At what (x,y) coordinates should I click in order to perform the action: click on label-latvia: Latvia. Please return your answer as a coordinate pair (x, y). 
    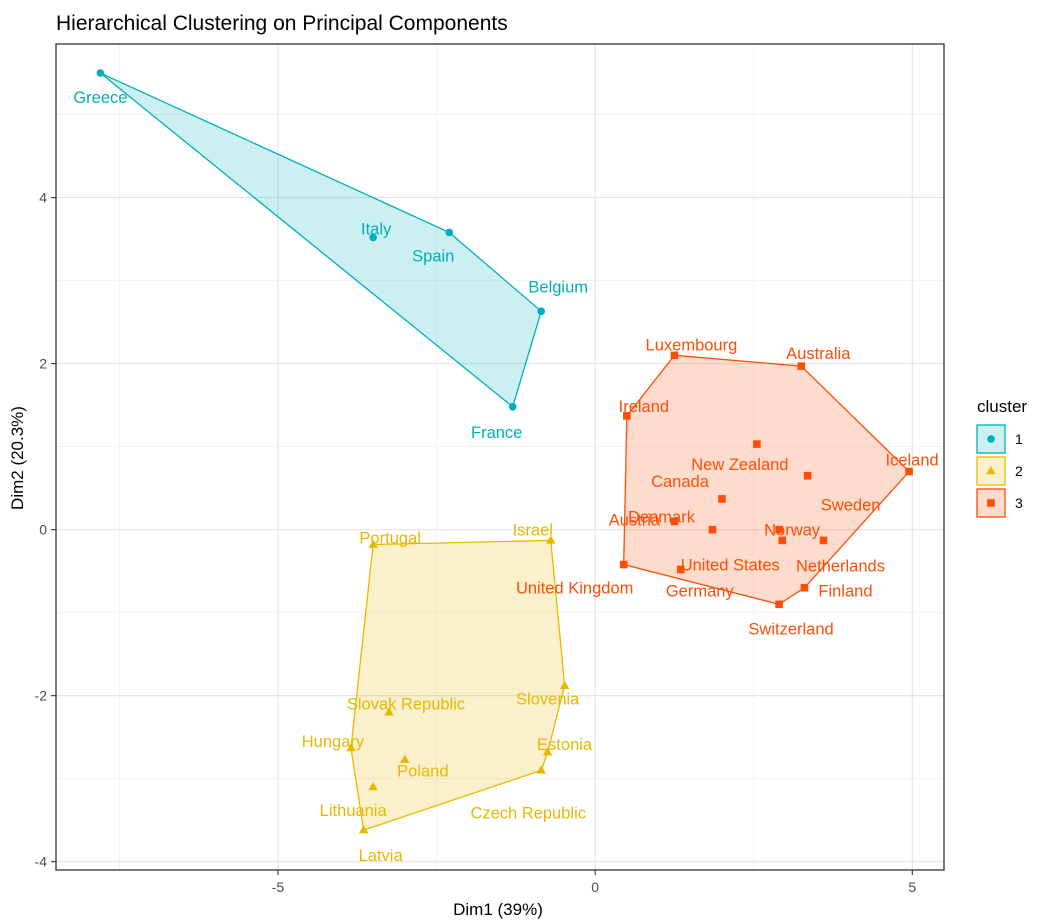
    Looking at the image, I should click on (381, 856).